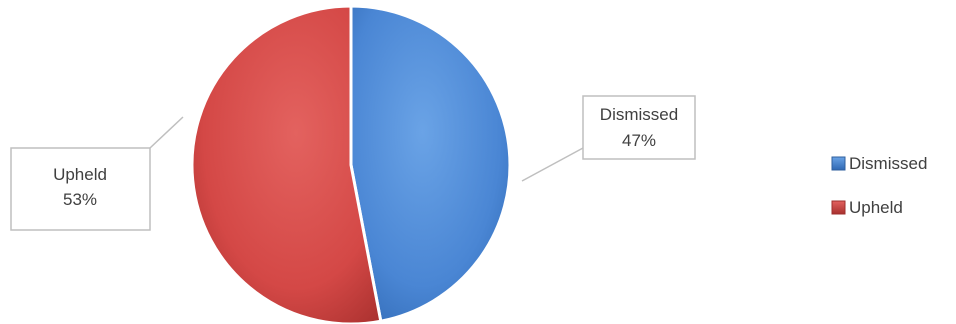 The height and width of the screenshot is (324, 956). I want to click on legend-label-upheld: Upheld, so click(876, 207).